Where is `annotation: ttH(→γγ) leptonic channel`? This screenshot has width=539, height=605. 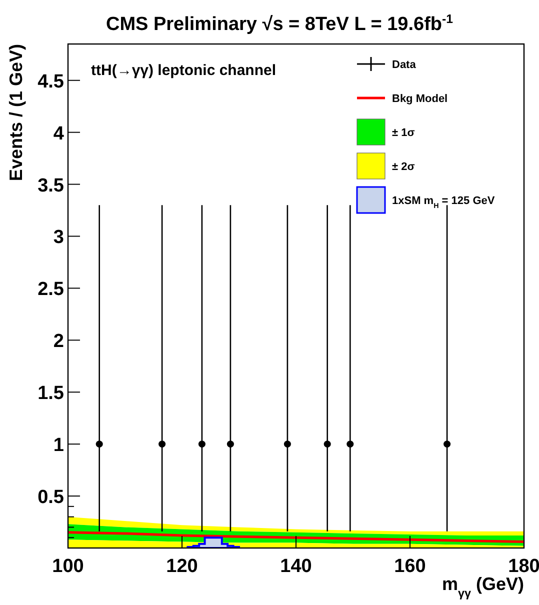 annotation: ttH(→γγ) leptonic channel is located at coordinates (183, 70).